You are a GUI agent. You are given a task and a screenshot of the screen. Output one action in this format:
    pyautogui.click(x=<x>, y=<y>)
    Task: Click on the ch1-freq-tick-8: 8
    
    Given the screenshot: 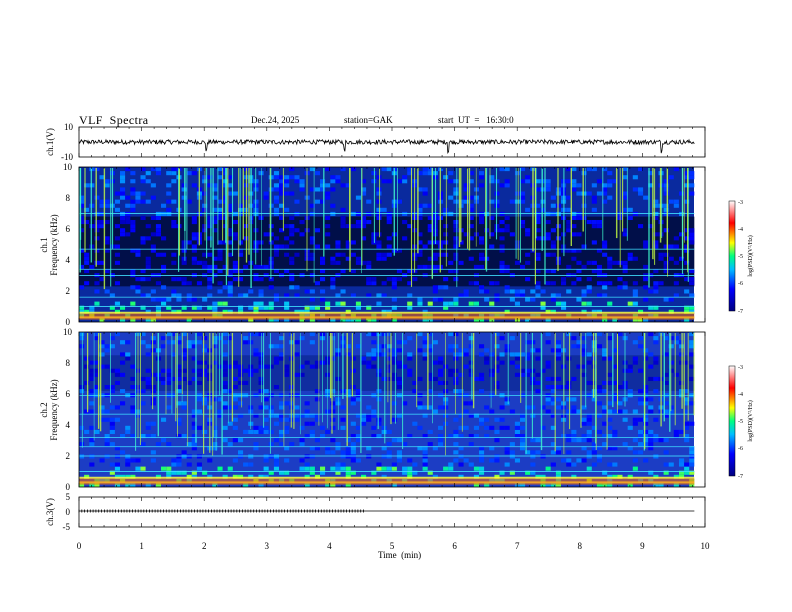 What is the action you would take?
    pyautogui.click(x=68, y=198)
    